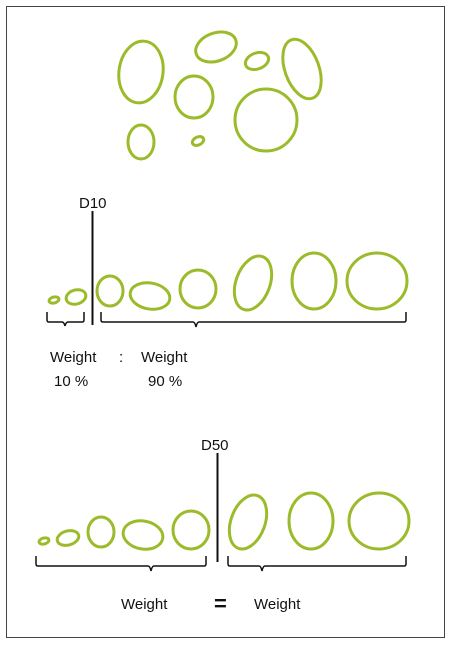 The height and width of the screenshot is (645, 452). I want to click on d50-particles, so click(224, 521).